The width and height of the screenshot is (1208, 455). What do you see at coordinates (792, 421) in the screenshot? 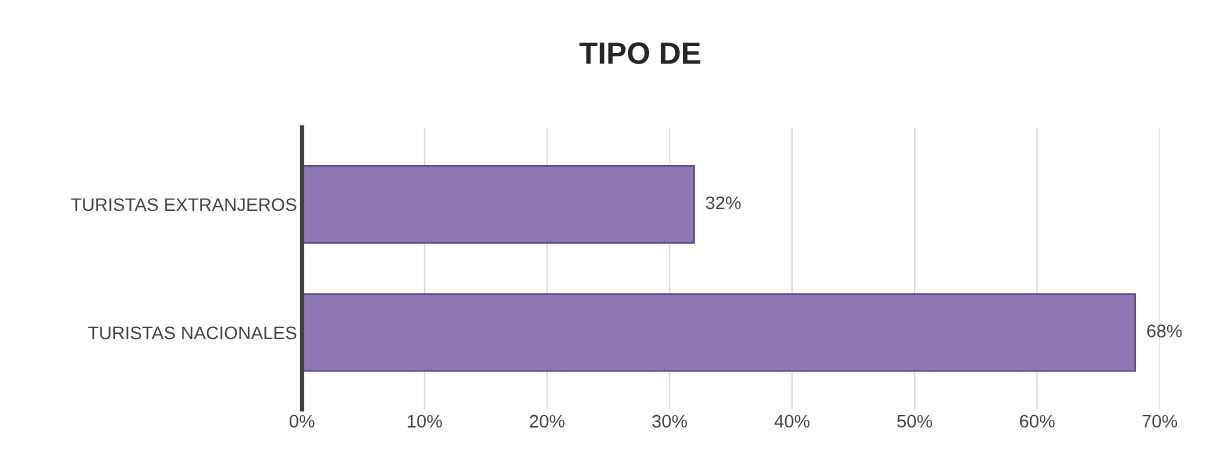
I see `x-tick-label: 40%` at bounding box center [792, 421].